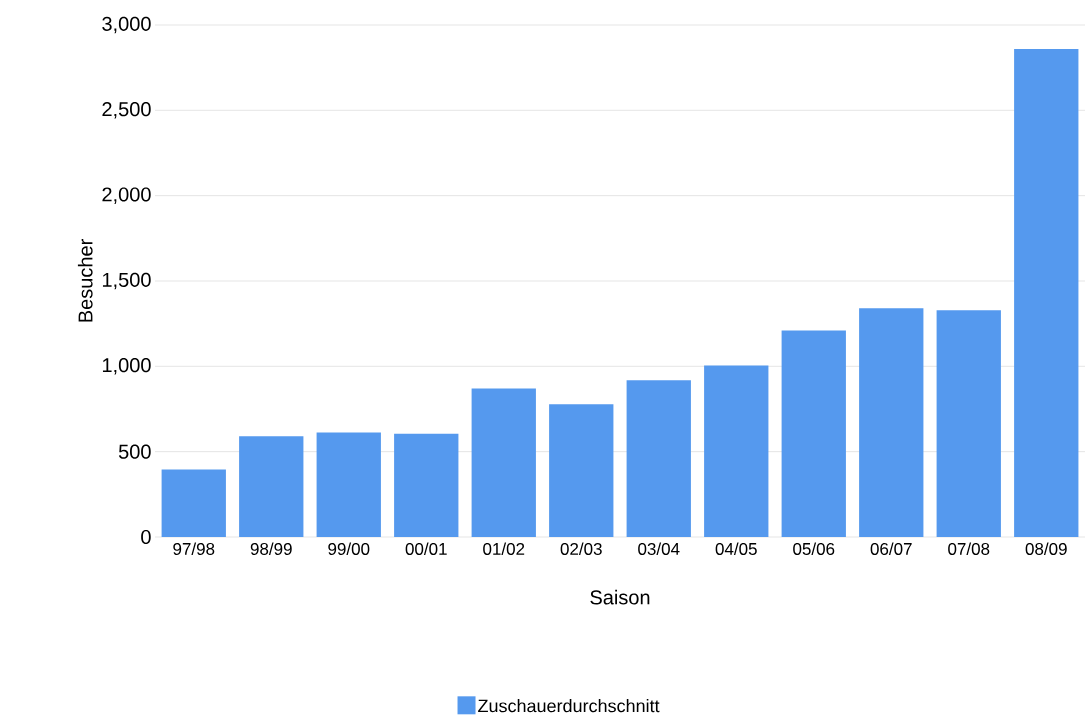  I want to click on x-tick-label: 97/98, so click(194, 548).